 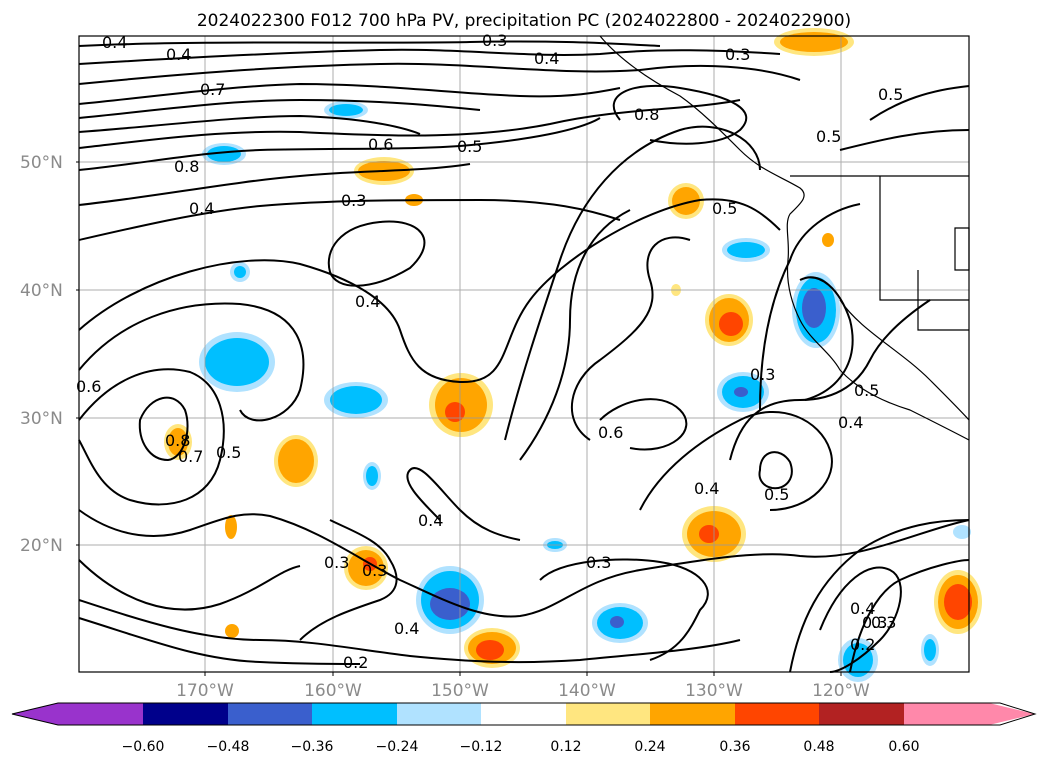 What do you see at coordinates (41, 163) in the screenshot?
I see `lat-label: 50°N` at bounding box center [41, 163].